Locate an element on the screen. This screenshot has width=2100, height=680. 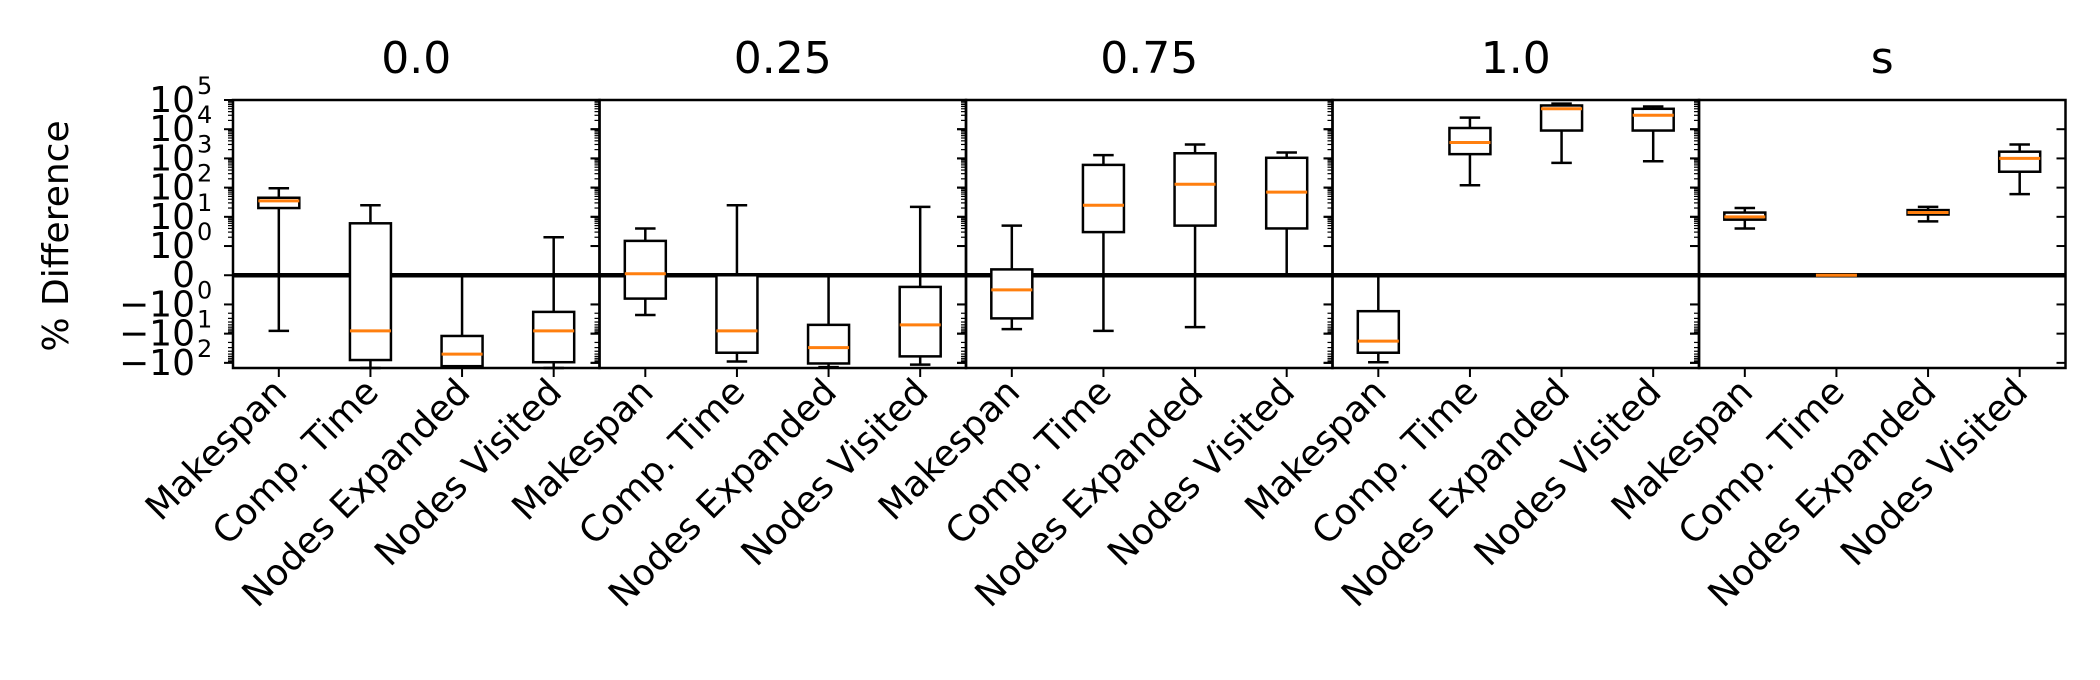
y-tick-label: −10 is located at coordinates (157, 363).